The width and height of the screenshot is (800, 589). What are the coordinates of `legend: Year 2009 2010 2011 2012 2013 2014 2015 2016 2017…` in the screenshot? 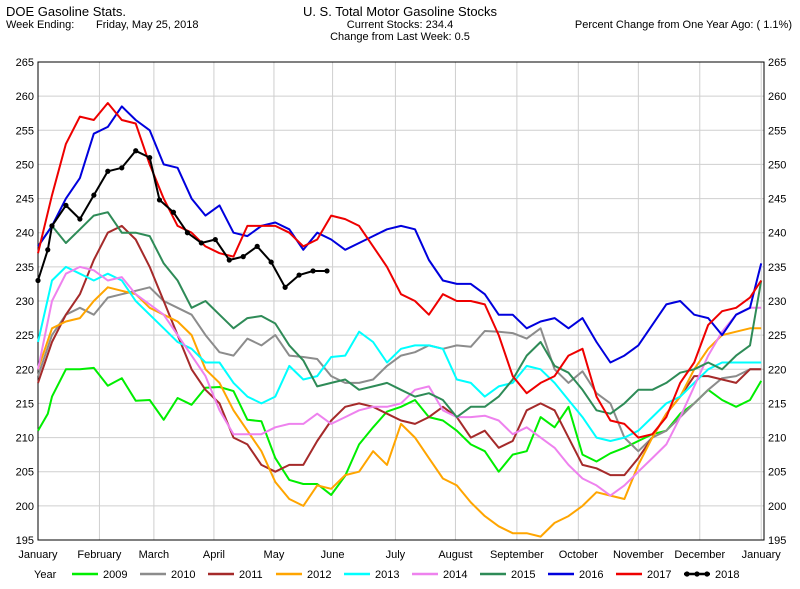 It's located at (386, 575).